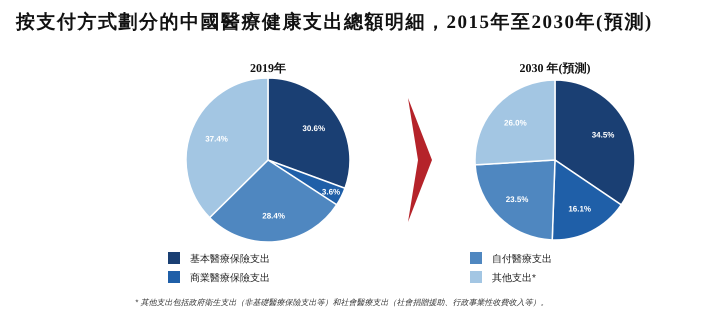  Describe the element at coordinates (603, 135) in the screenshot. I see `data-label: 34.5%` at that location.